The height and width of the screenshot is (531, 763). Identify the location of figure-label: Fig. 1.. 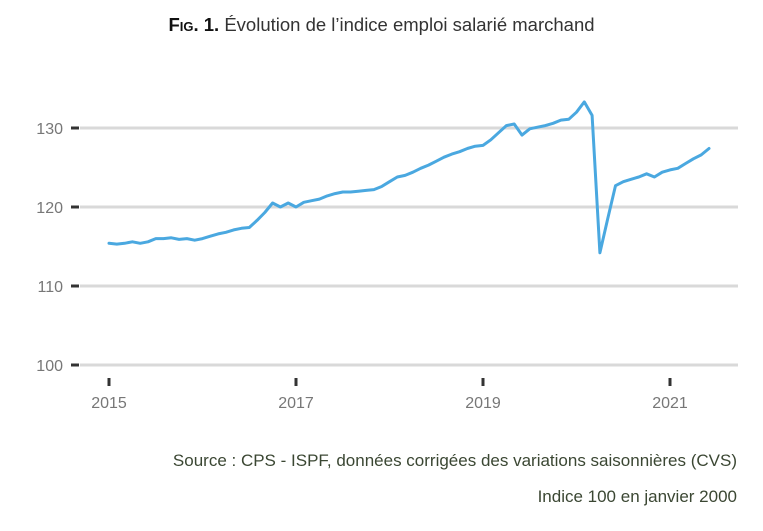
(194, 24).